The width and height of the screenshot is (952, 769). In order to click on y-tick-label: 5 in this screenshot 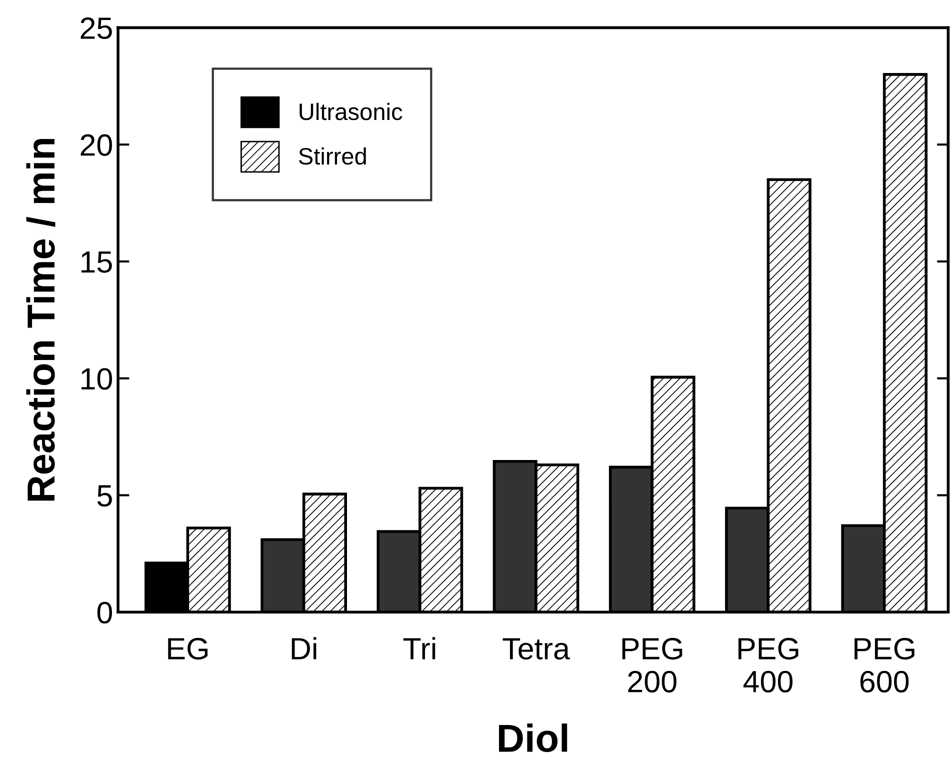, I will do `click(104, 496)`.